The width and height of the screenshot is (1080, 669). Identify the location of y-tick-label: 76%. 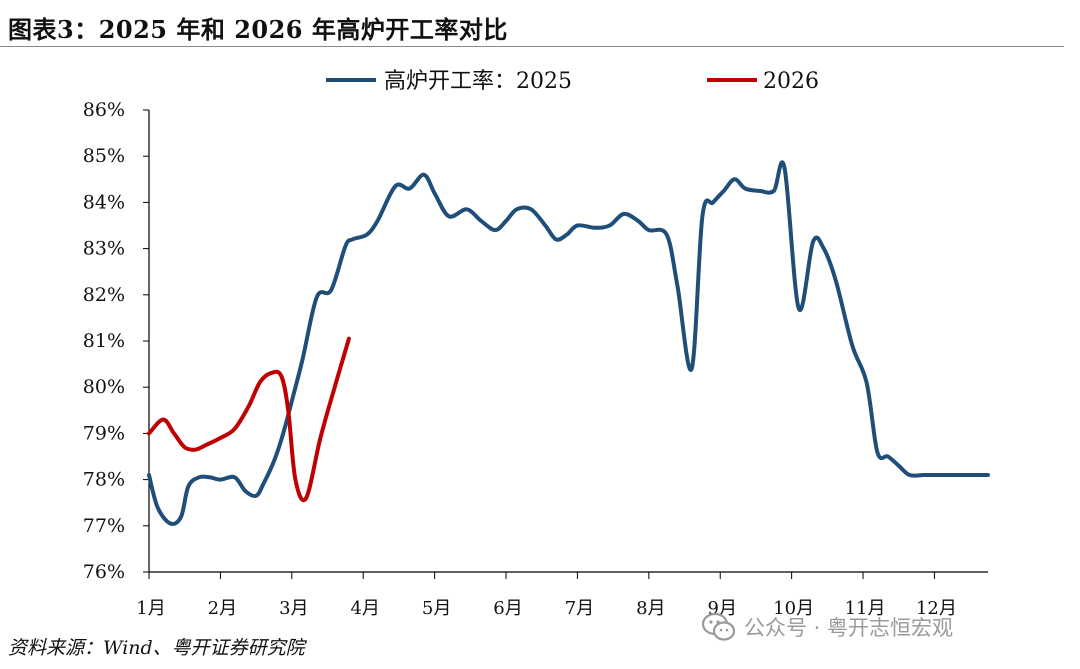
(104, 572).